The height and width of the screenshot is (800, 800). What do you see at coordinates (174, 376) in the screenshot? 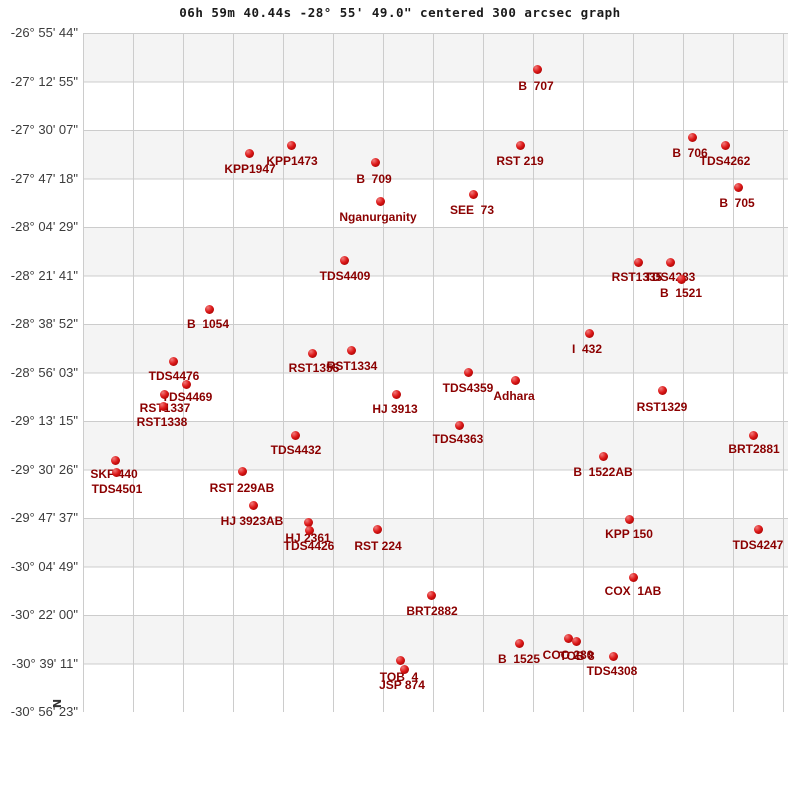
I see `star-label: TDS4476` at bounding box center [174, 376].